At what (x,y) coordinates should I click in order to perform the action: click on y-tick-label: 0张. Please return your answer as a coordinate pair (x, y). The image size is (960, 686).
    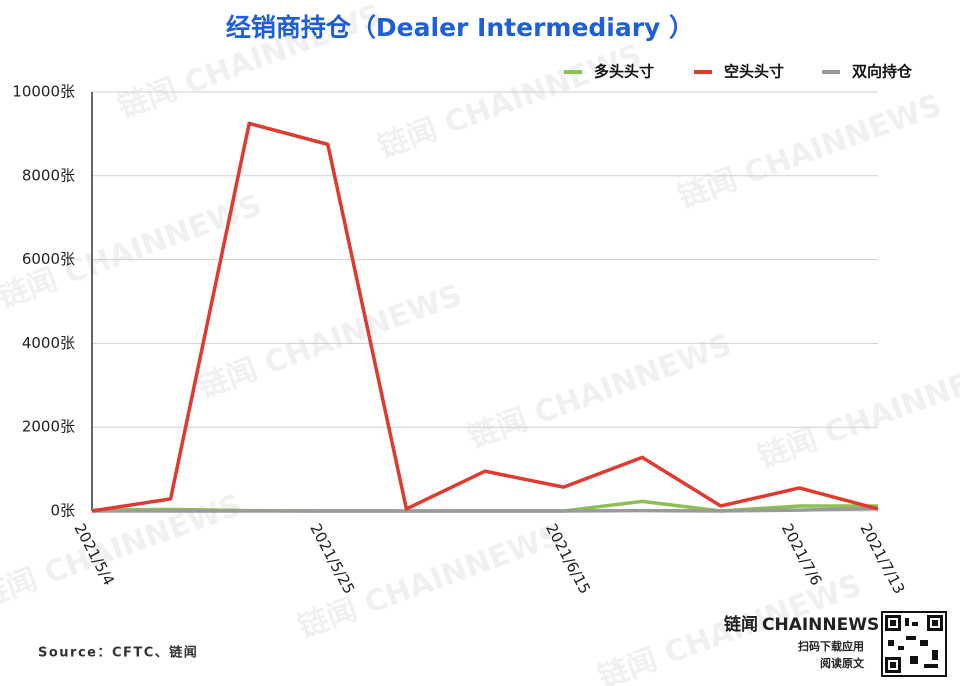
    Looking at the image, I should click on (62, 511).